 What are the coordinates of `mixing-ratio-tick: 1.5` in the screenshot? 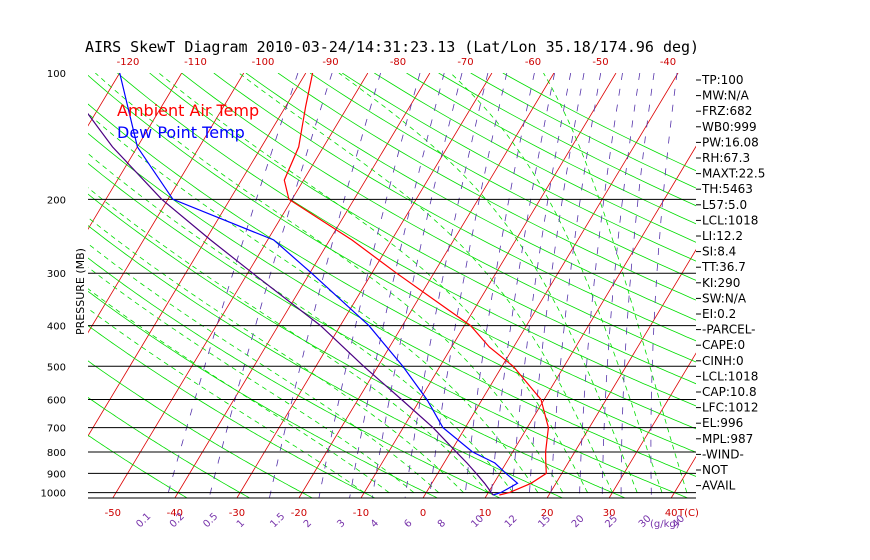 It's located at (277, 520).